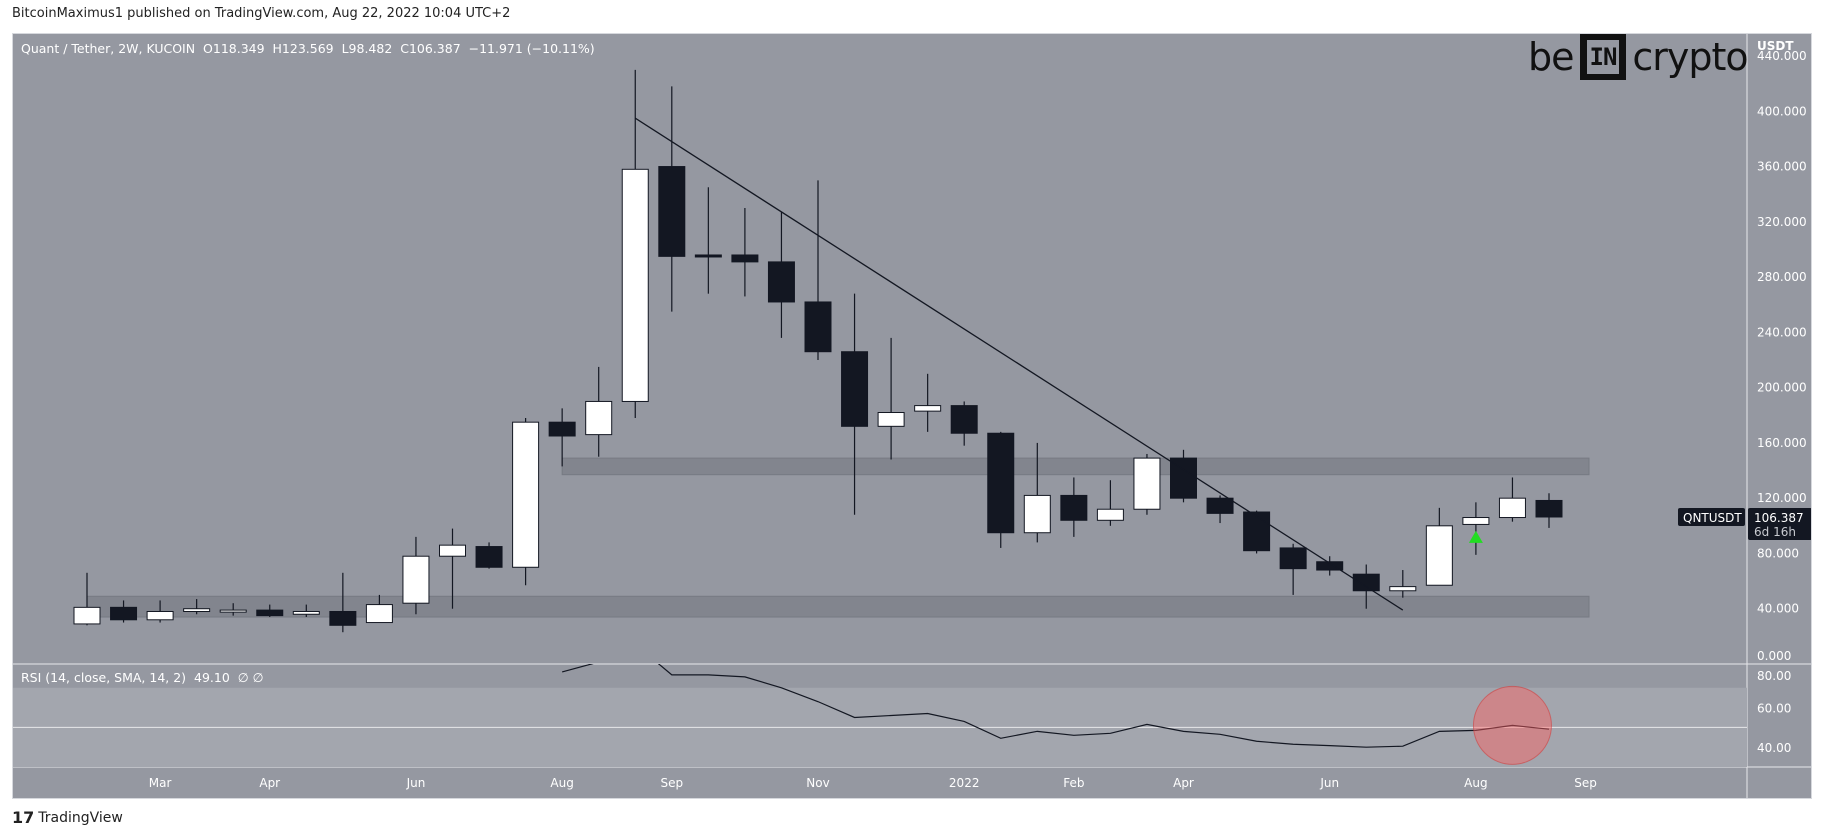 The image size is (1825, 837). I want to click on time-tick-label: Sep, so click(1585, 783).